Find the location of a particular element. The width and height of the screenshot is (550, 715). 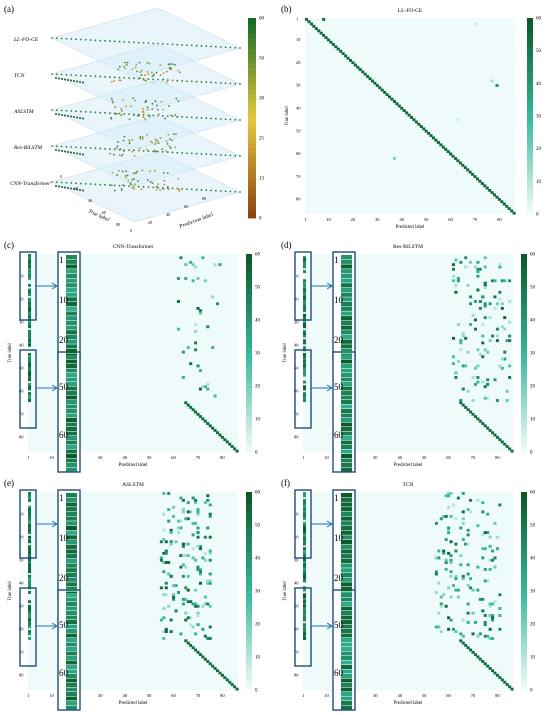

panel-e-colorbar-tick: 50 is located at coordinates (258, 526).